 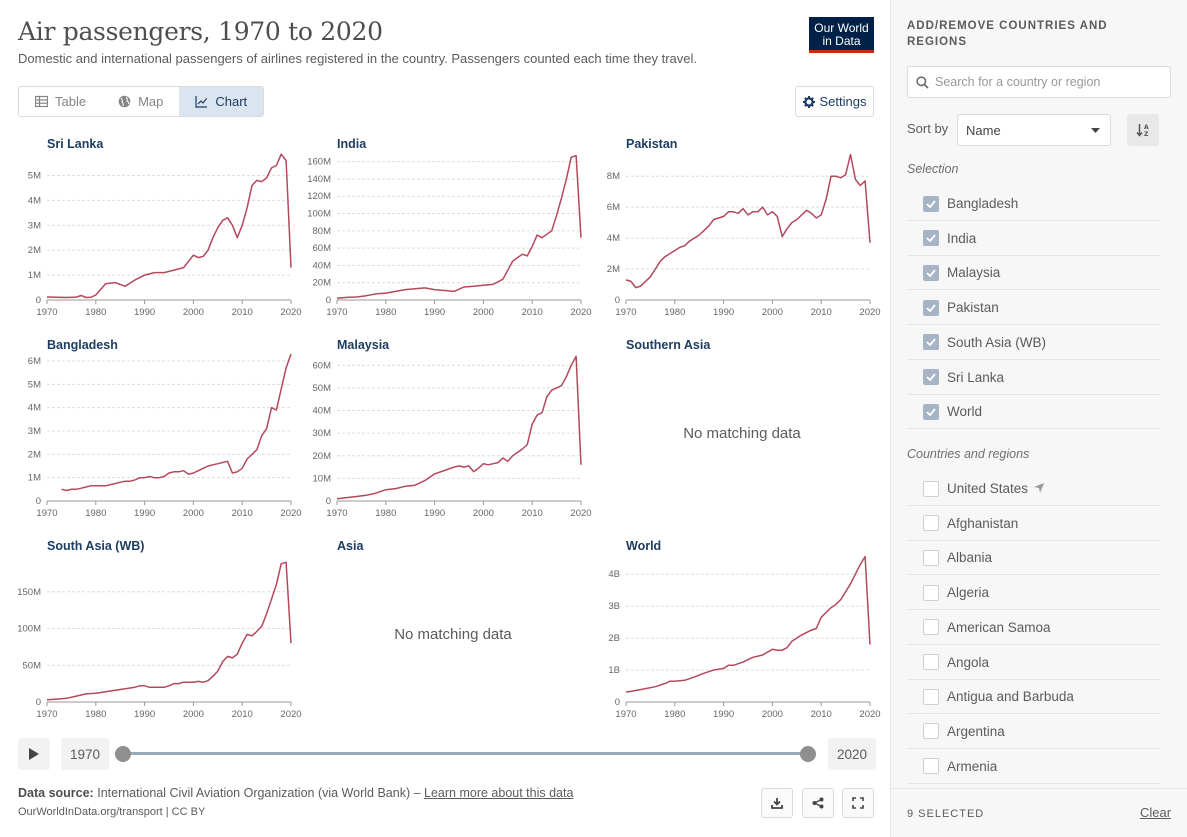 I want to click on timeline-track, so click(x=465, y=753).